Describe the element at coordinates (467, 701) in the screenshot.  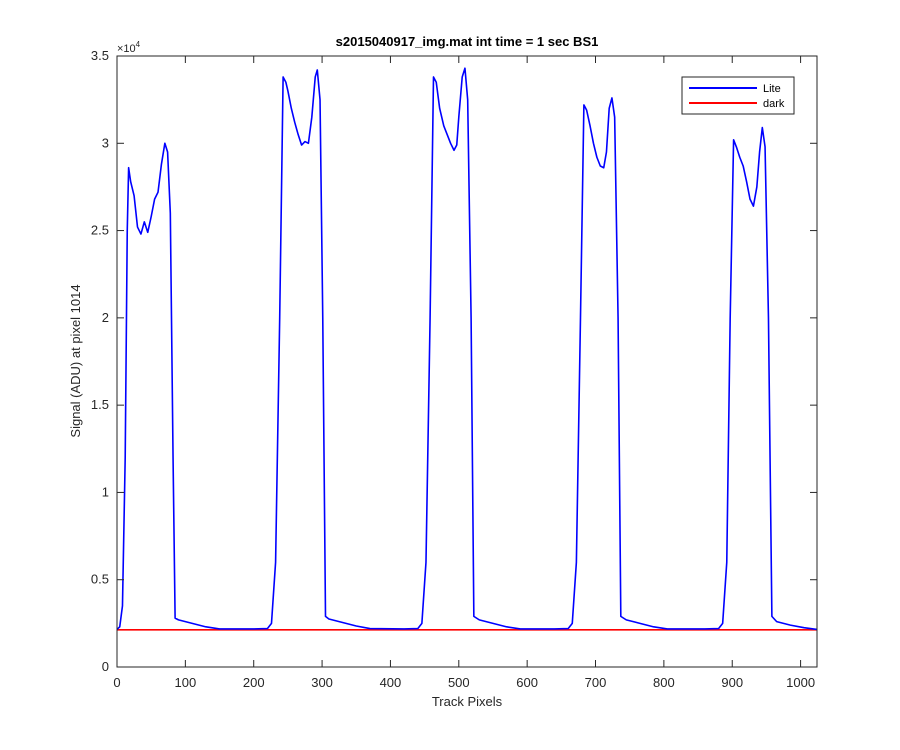
I see `x-axis-label: Track Pixels` at that location.